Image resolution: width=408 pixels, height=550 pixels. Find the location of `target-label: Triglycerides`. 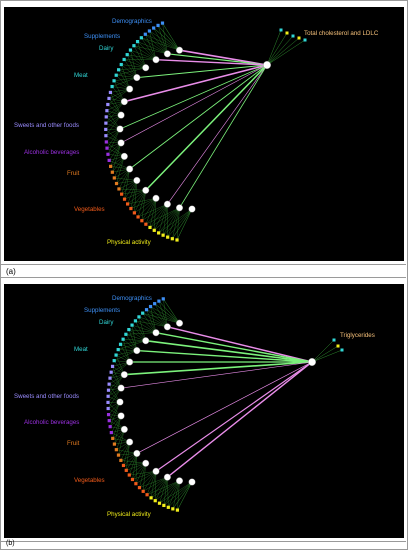

target-label: Triglycerides is located at coordinates (357, 335).